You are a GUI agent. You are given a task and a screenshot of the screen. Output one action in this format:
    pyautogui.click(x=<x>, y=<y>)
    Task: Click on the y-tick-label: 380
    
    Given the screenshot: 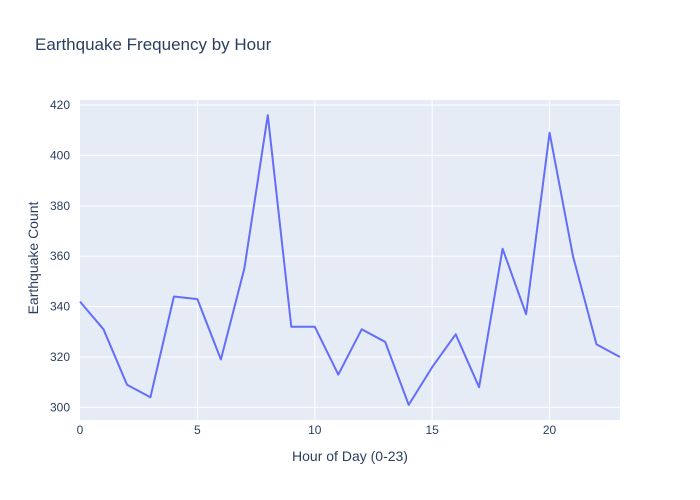 What is the action you would take?
    pyautogui.click(x=60, y=206)
    